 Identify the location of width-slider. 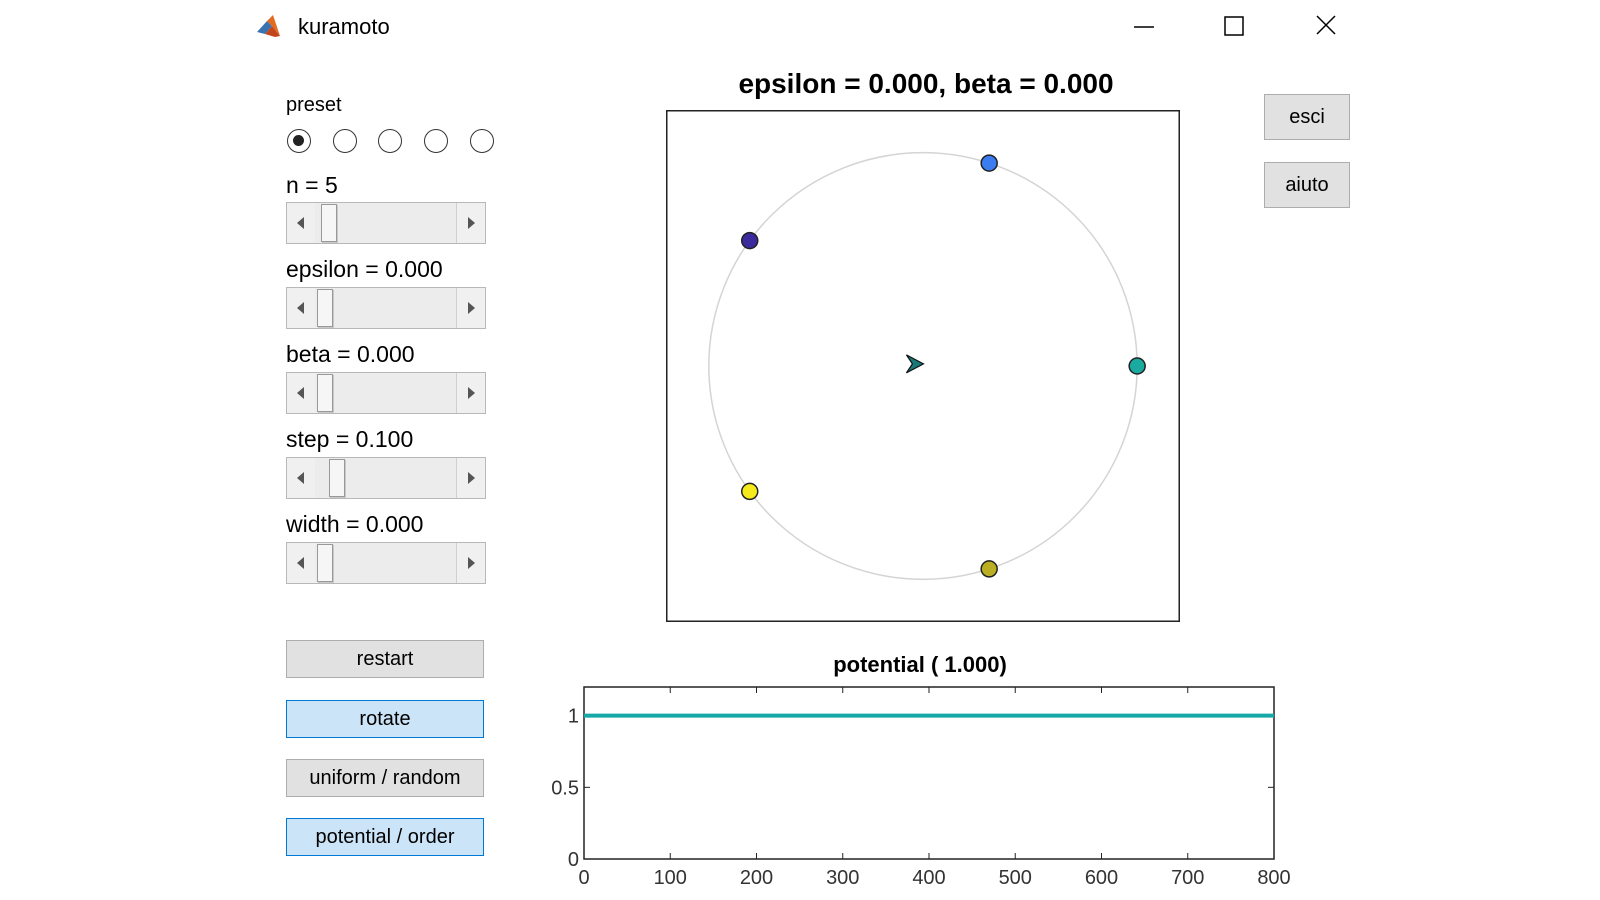
(386, 563).